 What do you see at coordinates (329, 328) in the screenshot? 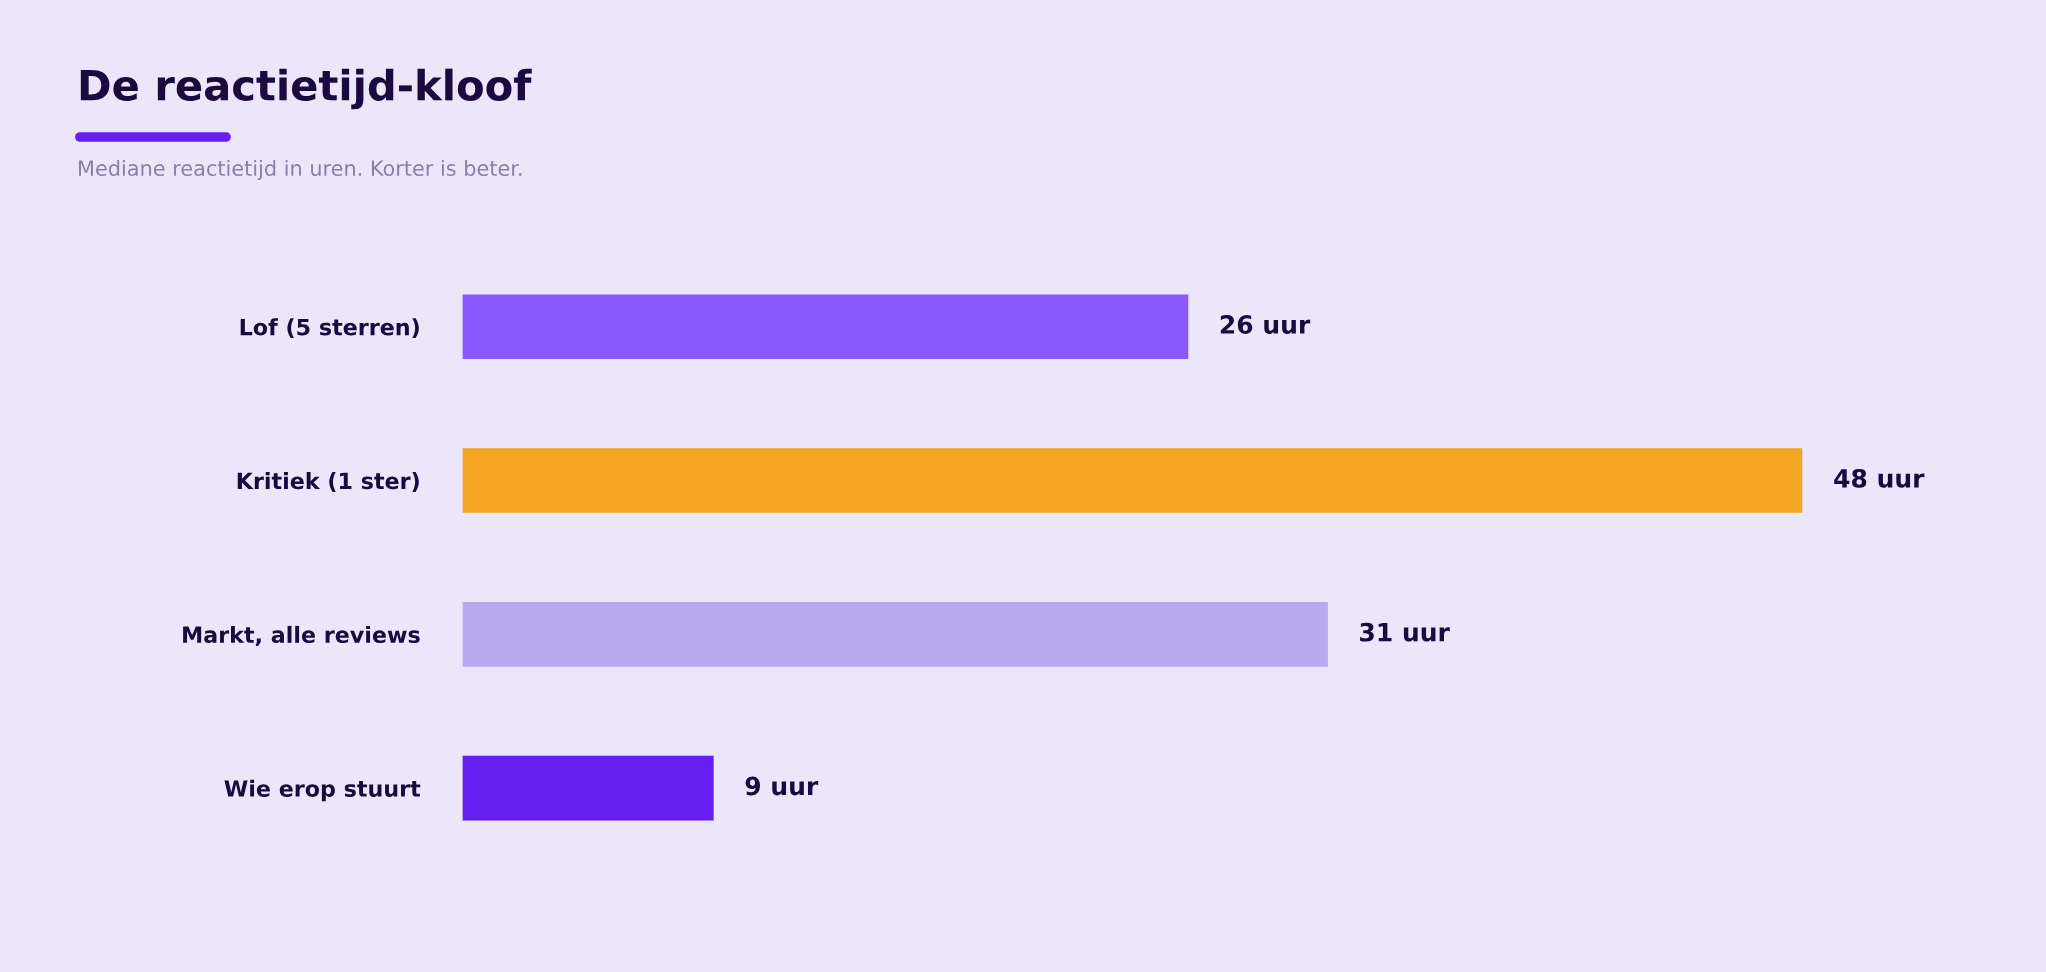
I see `y-tick-label: Lof (5 sterren)` at bounding box center [329, 328].